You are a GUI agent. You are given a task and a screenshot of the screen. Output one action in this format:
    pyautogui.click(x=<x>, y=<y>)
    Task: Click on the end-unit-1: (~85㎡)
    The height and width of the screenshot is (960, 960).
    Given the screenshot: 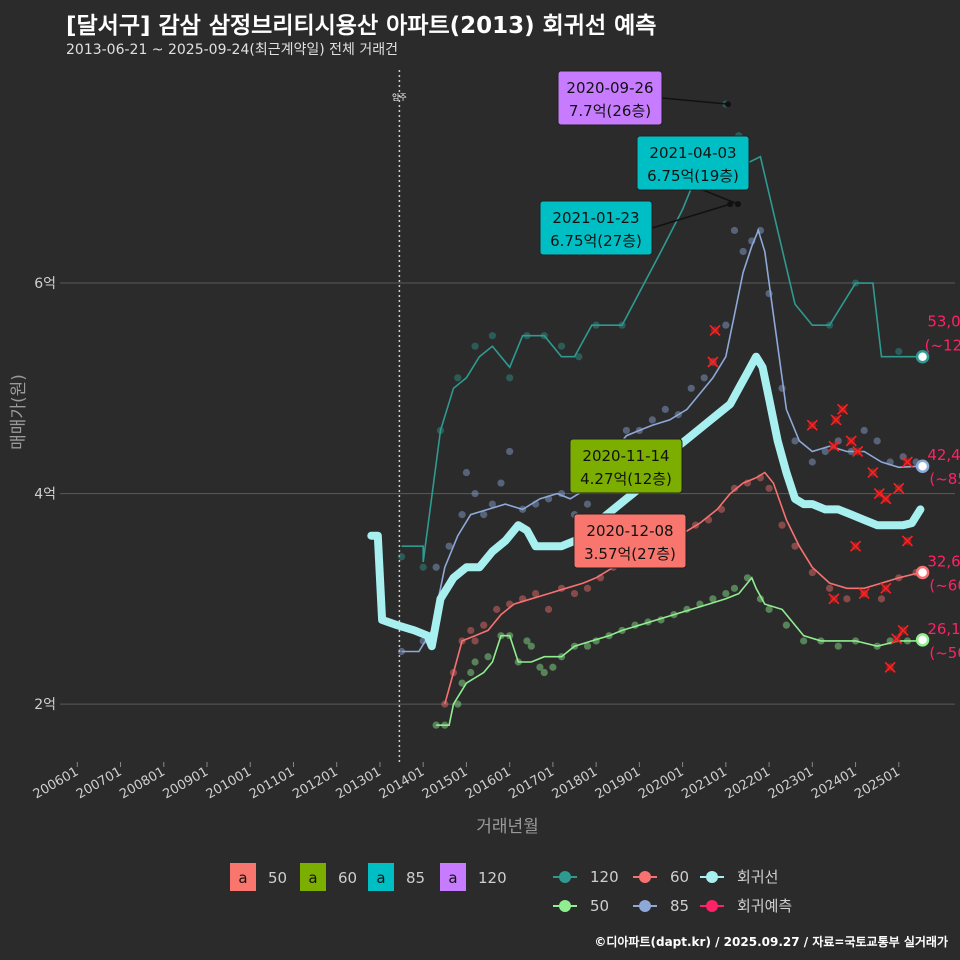 What is the action you would take?
    pyautogui.click(x=944, y=479)
    